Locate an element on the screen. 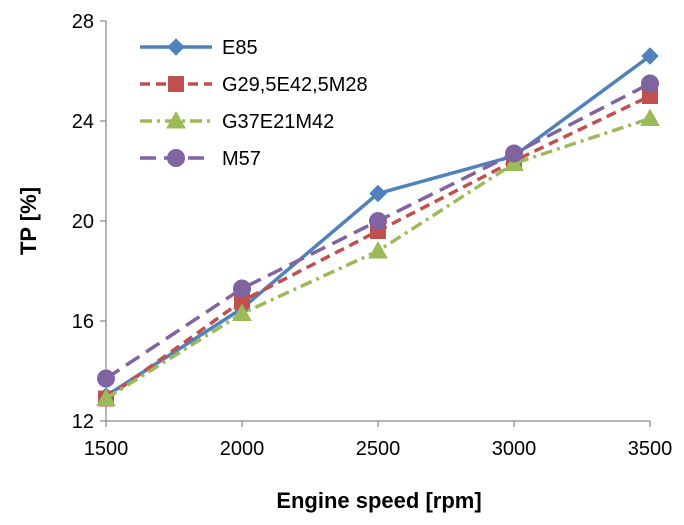 The height and width of the screenshot is (525, 684). legend-item: G37E21M42 is located at coordinates (237, 121).